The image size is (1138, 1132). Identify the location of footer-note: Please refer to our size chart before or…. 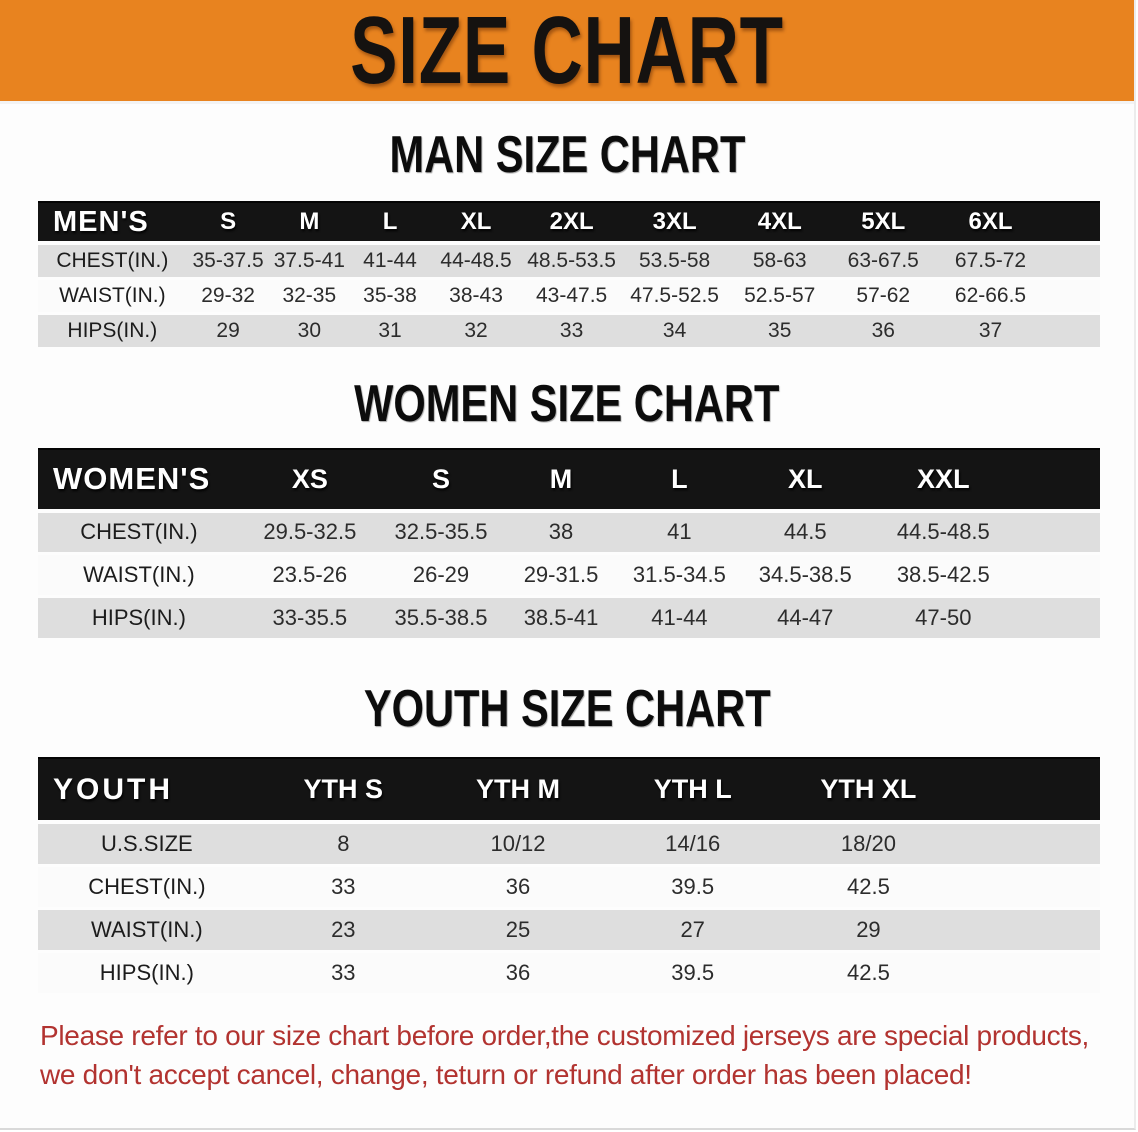
(568, 1055).